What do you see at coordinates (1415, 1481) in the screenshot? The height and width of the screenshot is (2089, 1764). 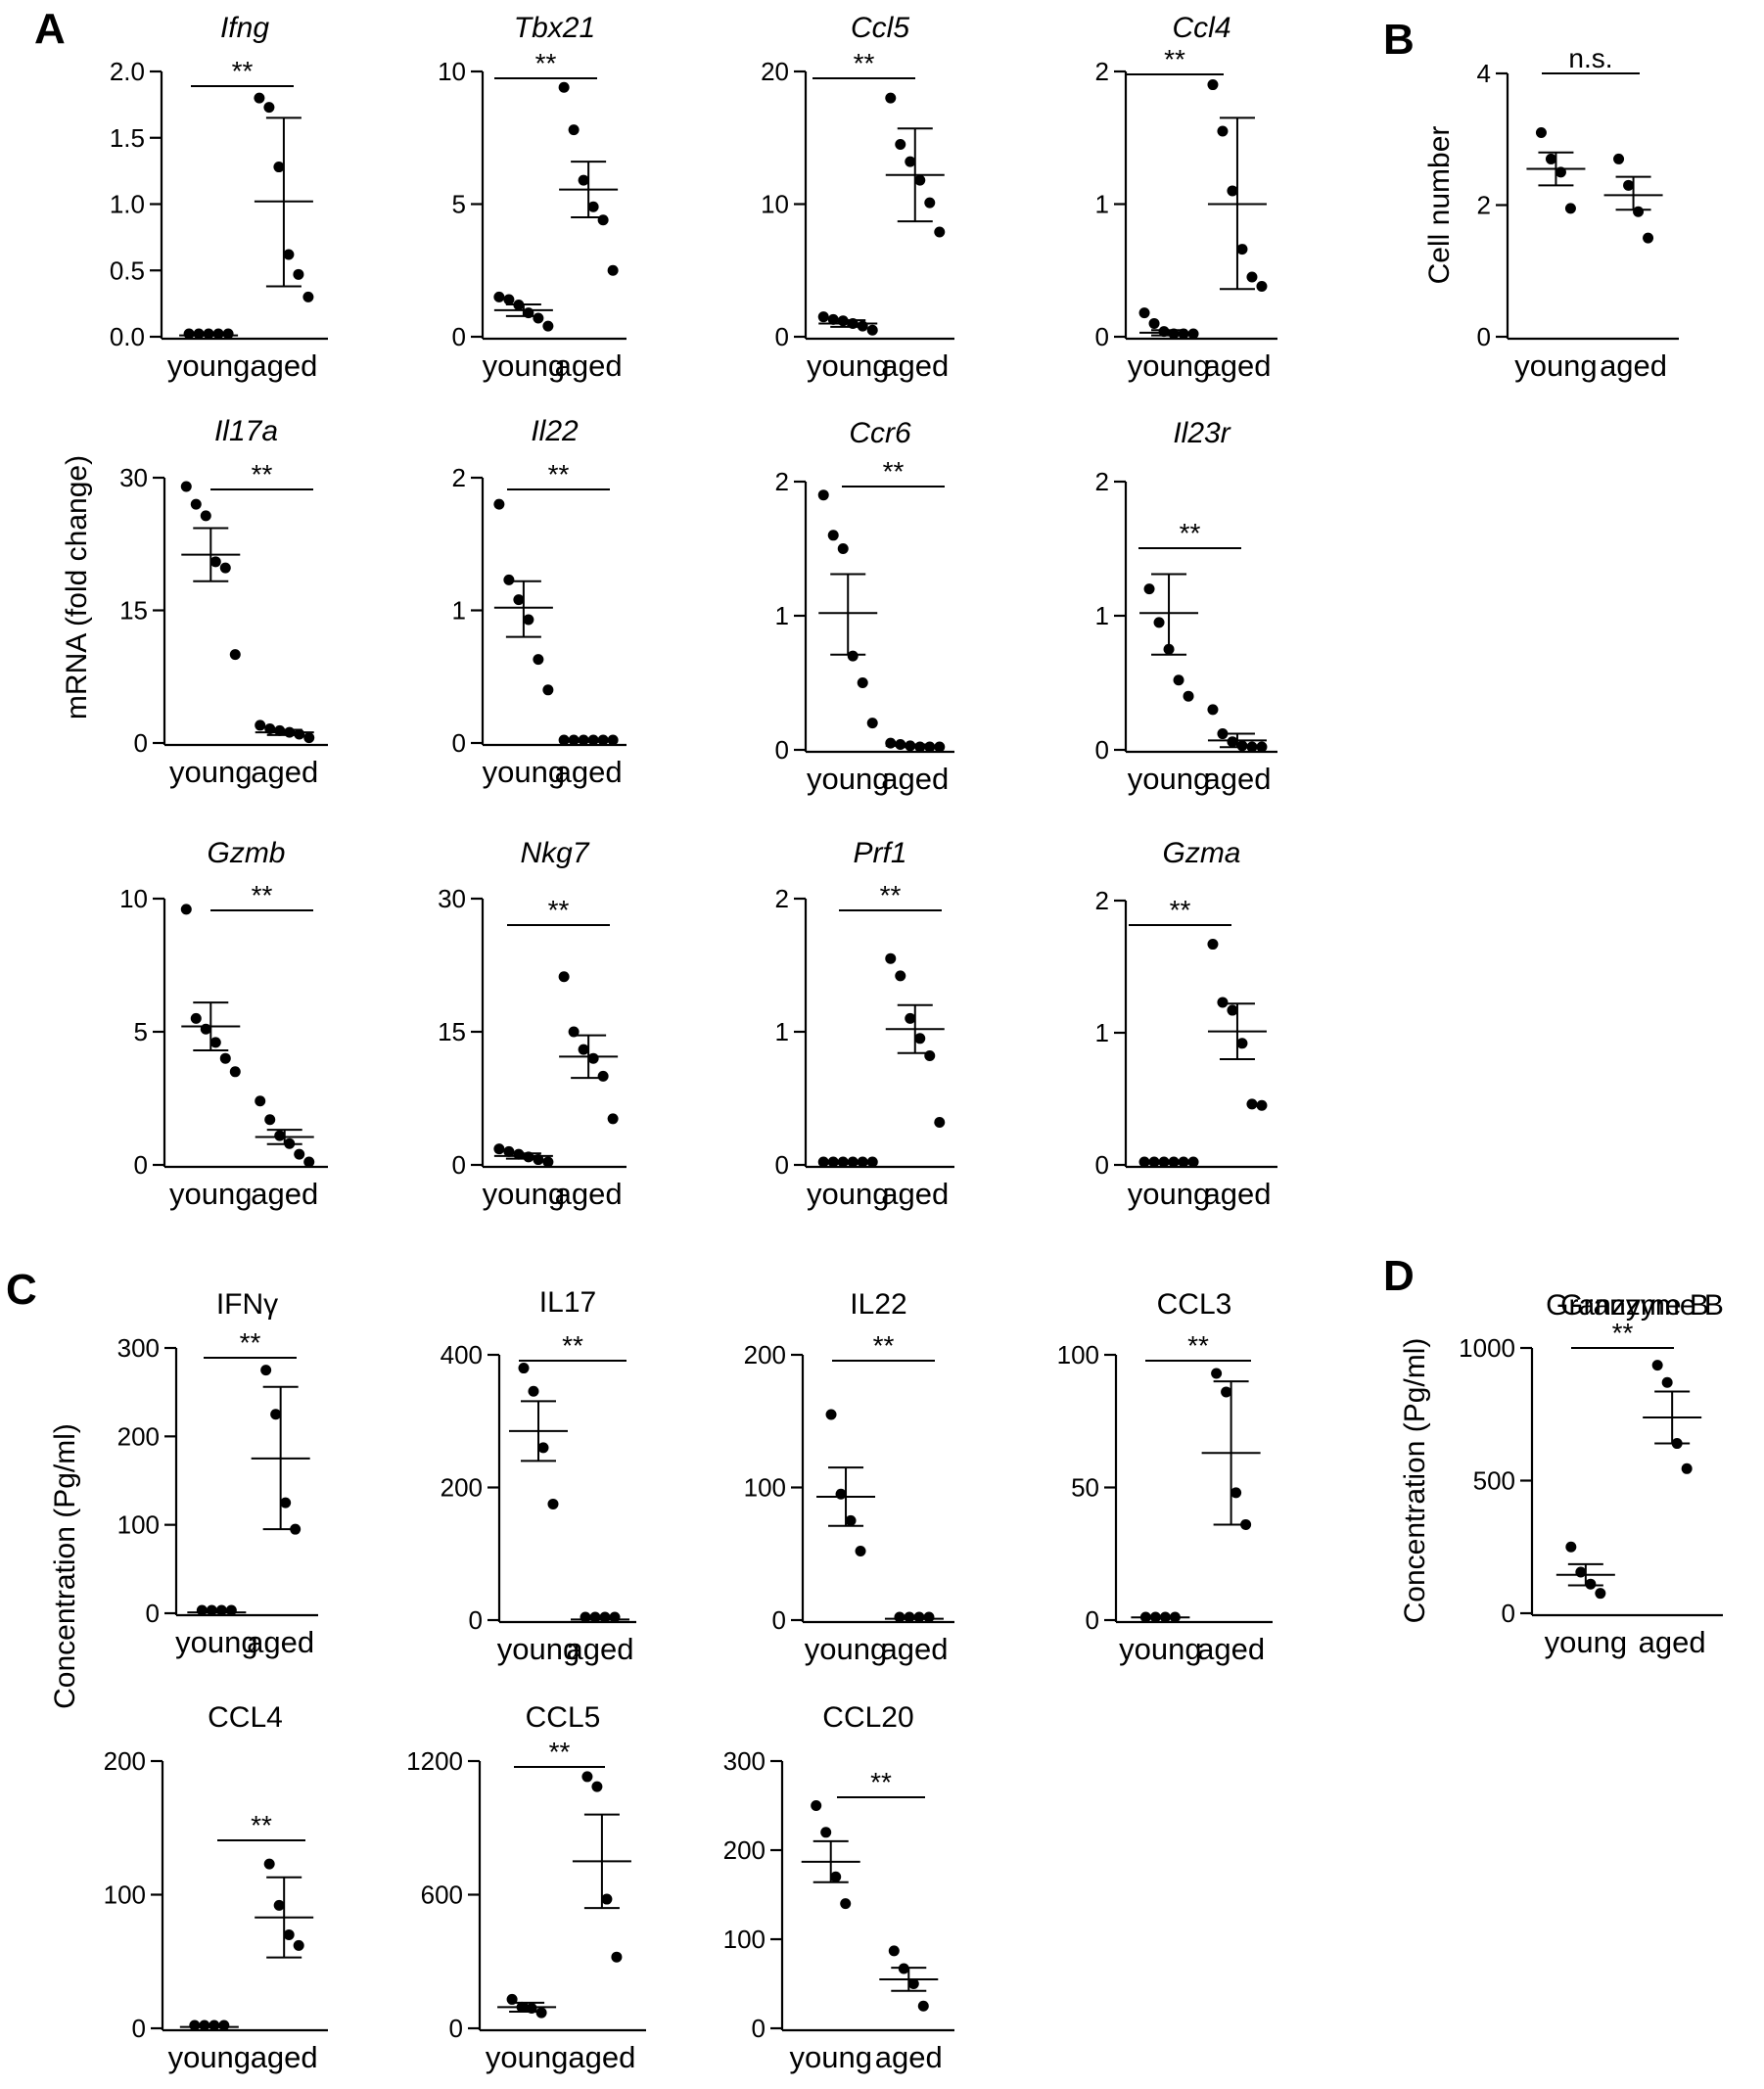 I see `y-axis-label: Concentration (Pg/ml)` at bounding box center [1415, 1481].